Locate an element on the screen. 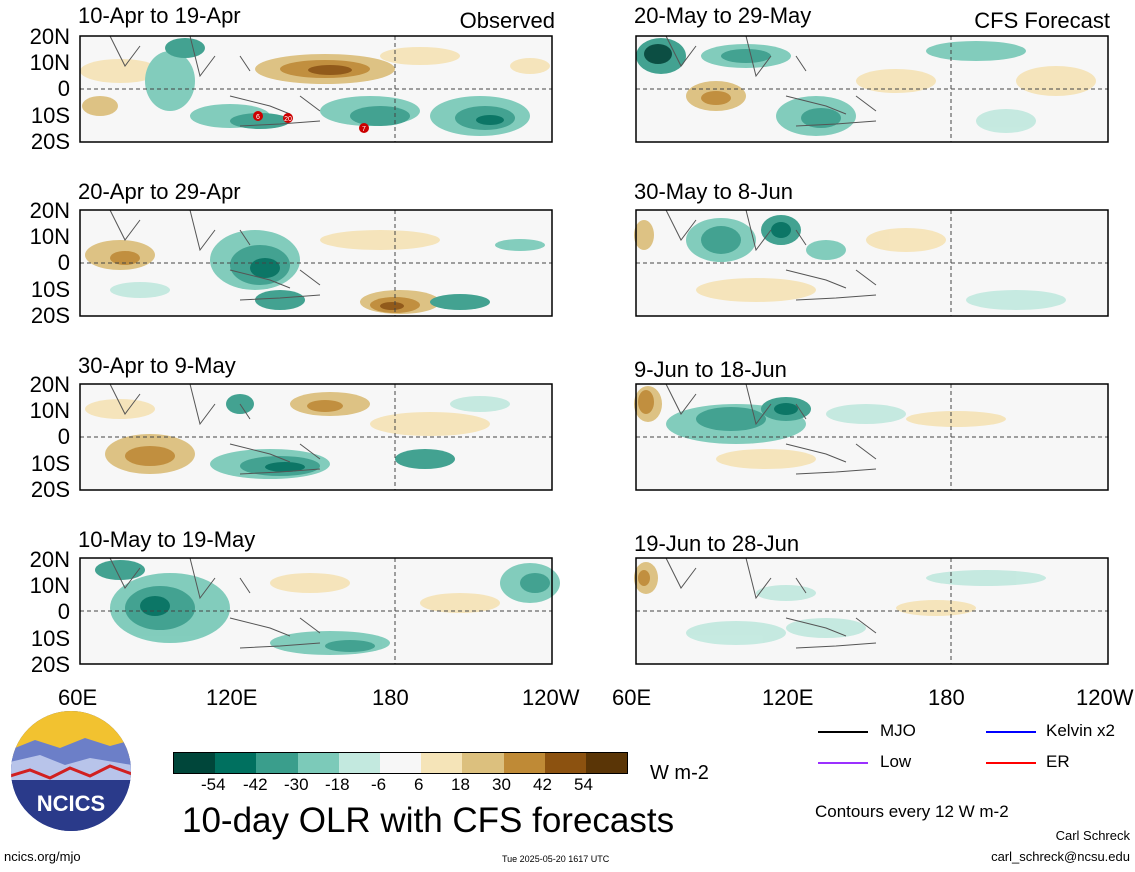 The image size is (1135, 872). colorbar-tick: -42 is located at coordinates (255, 784).